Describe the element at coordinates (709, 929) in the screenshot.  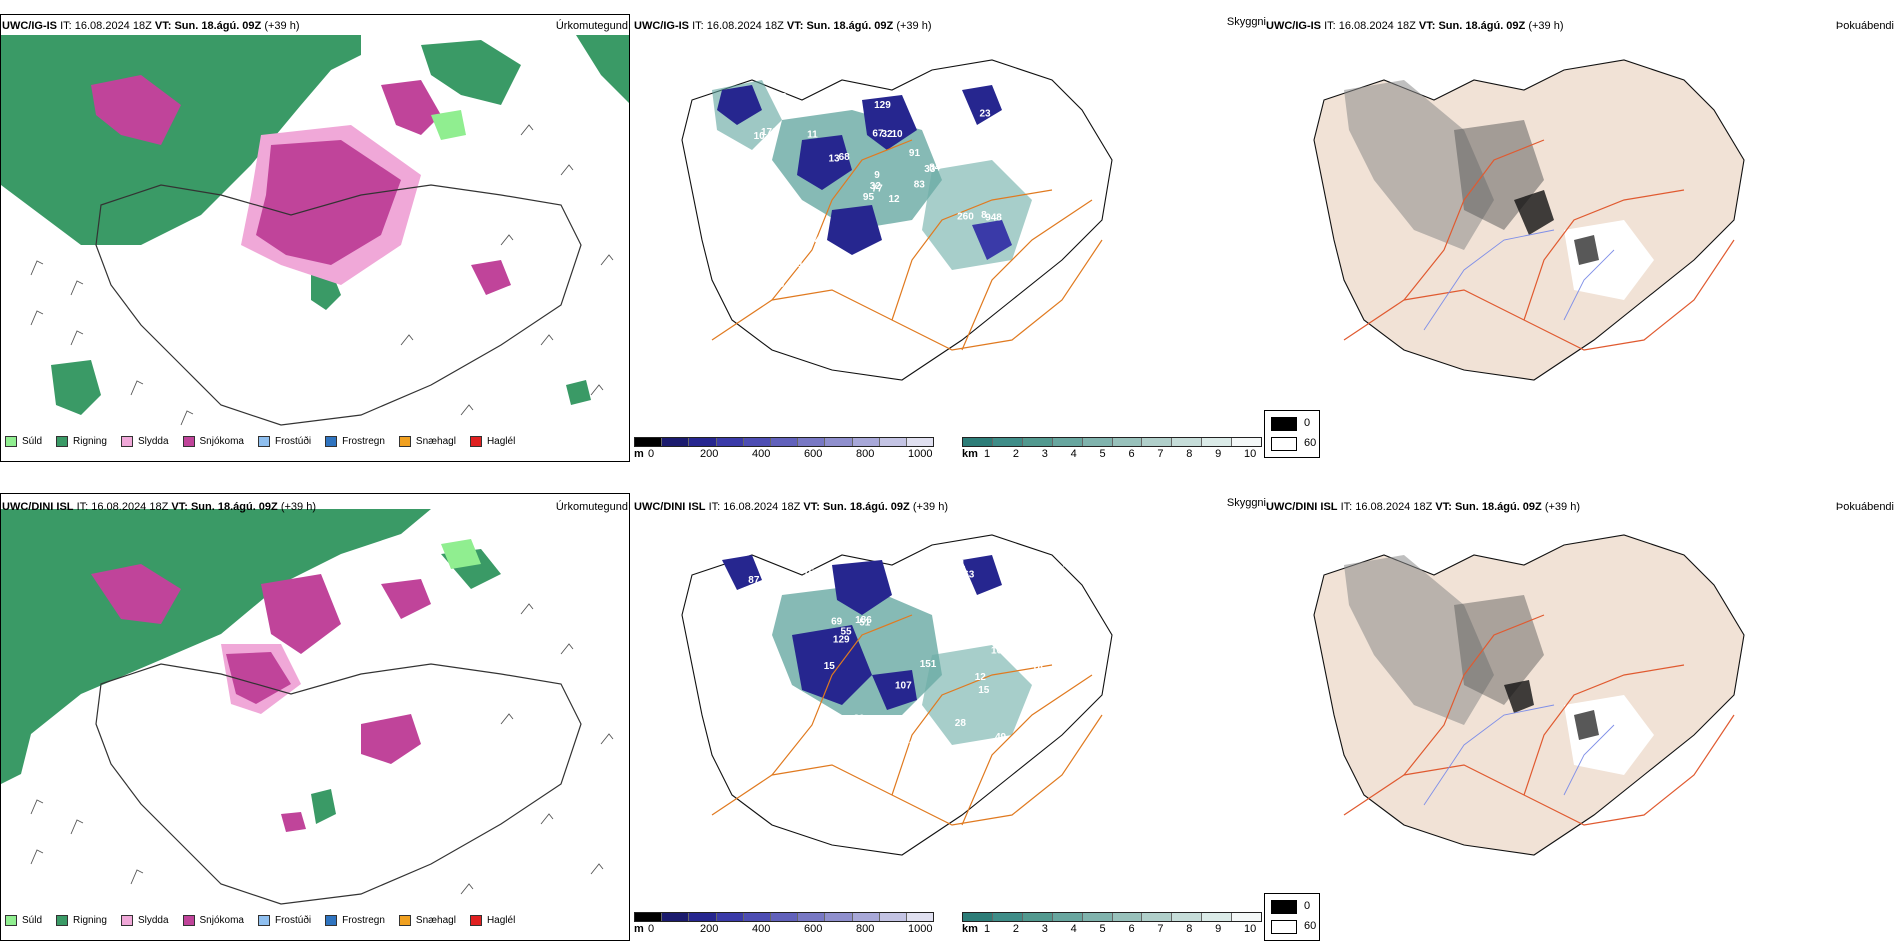
I see `colorbar-tick: 200` at that location.